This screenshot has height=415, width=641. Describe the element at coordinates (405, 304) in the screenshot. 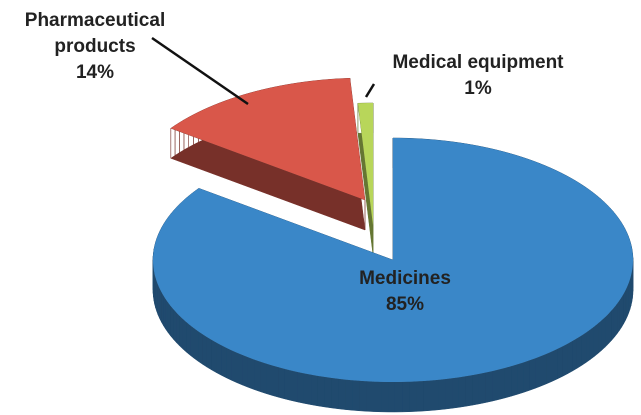

I see `value-label: 85%` at that location.